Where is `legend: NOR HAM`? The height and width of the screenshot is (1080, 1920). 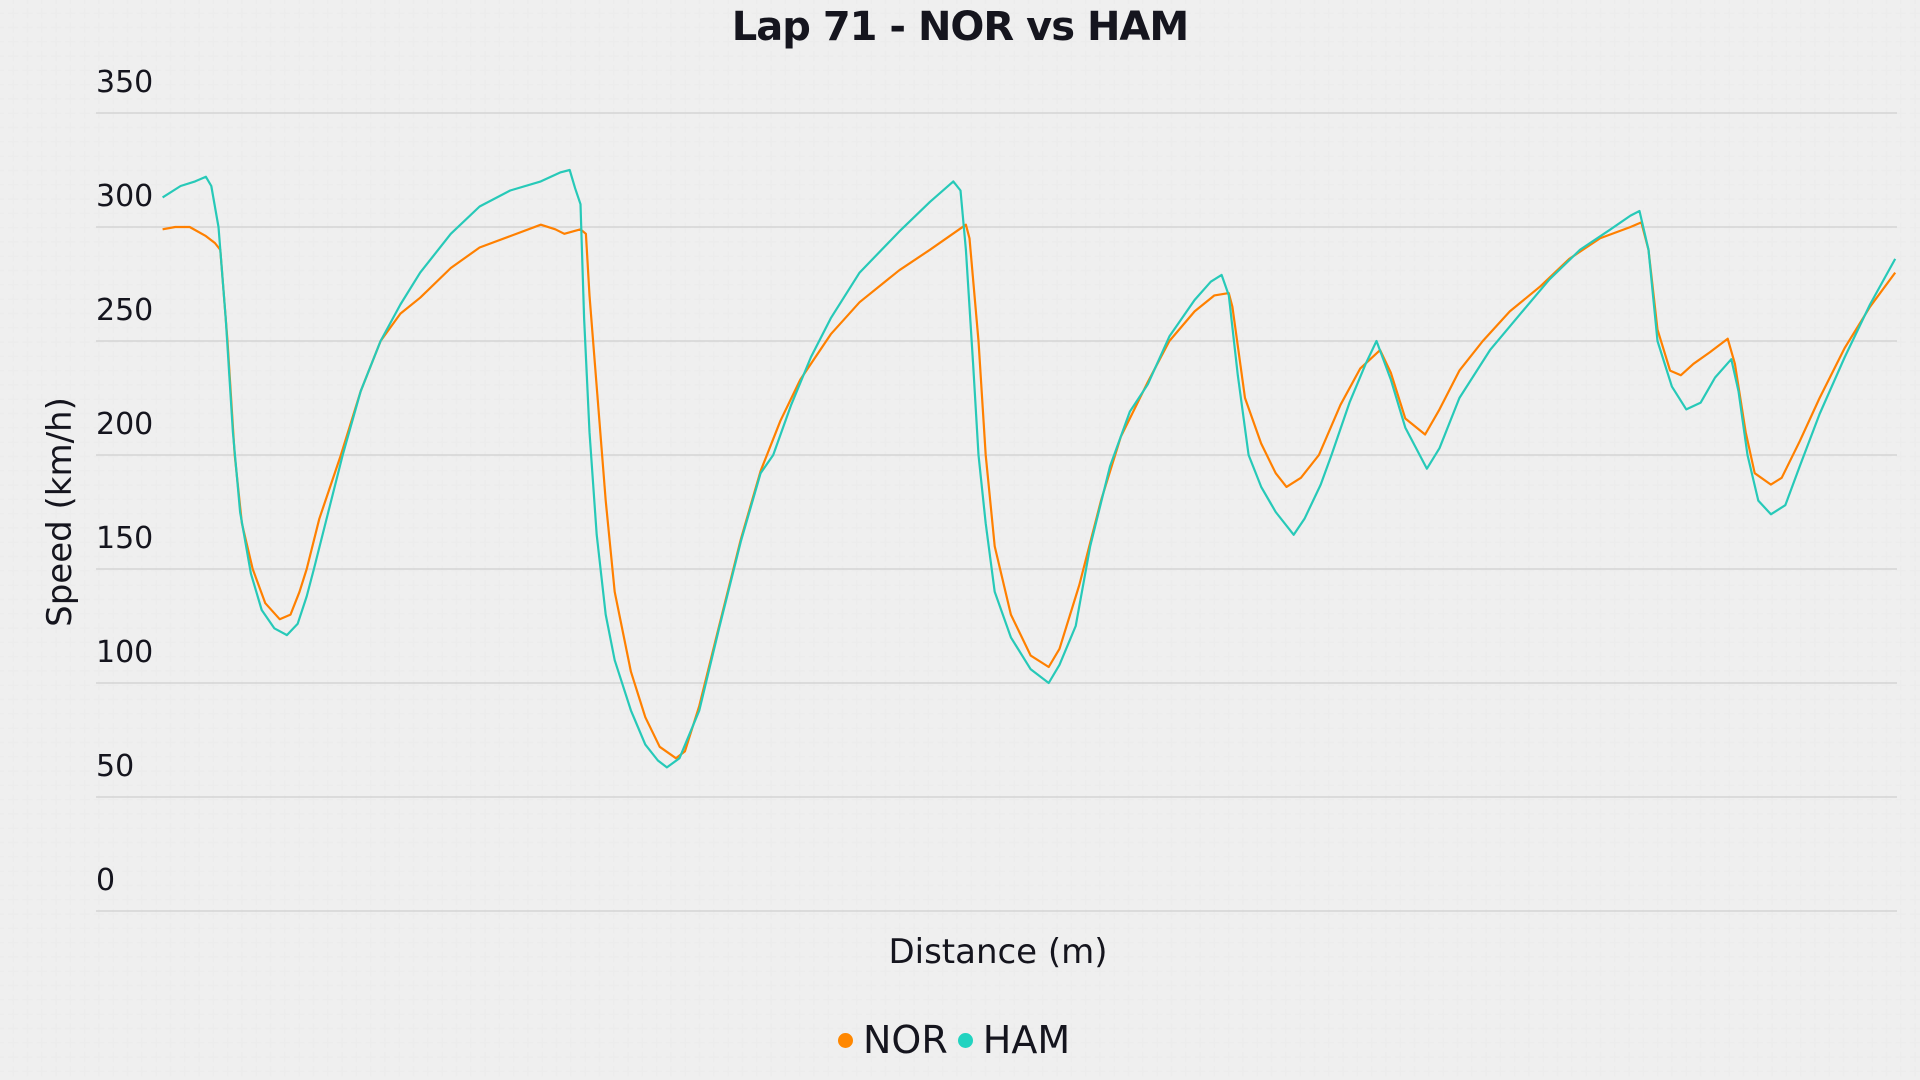 legend: NOR HAM is located at coordinates (959, 1040).